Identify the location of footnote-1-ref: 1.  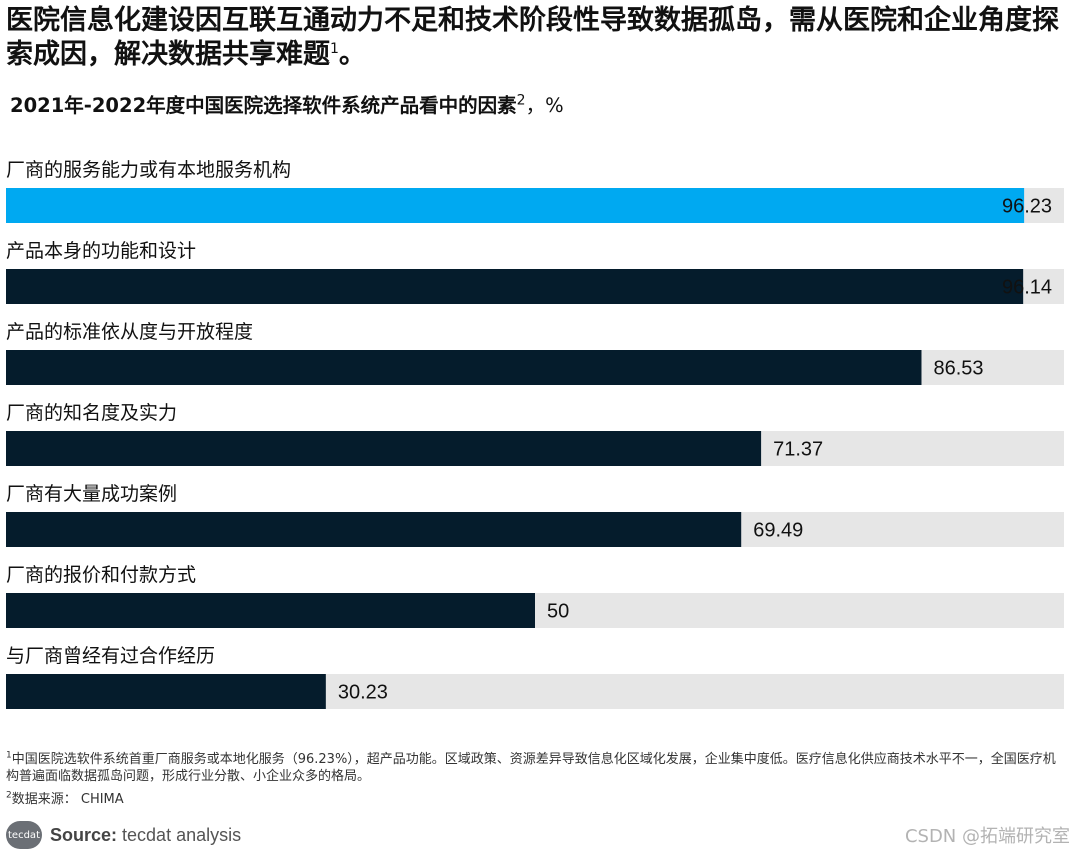
(9, 755).